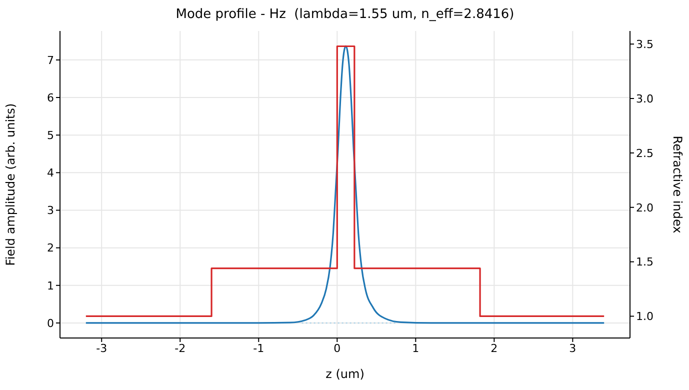 The width and height of the screenshot is (689, 390). Describe the element at coordinates (258, 348) in the screenshot. I see `x-tick-label: -1` at that location.